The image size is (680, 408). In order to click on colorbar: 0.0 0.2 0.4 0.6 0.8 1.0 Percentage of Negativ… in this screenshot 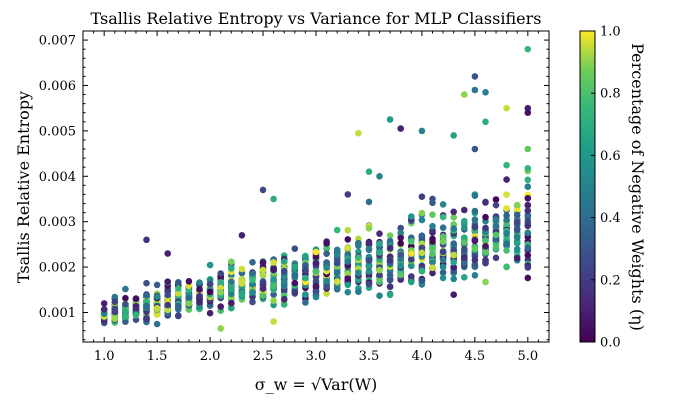, I will do `click(613, 188)`.